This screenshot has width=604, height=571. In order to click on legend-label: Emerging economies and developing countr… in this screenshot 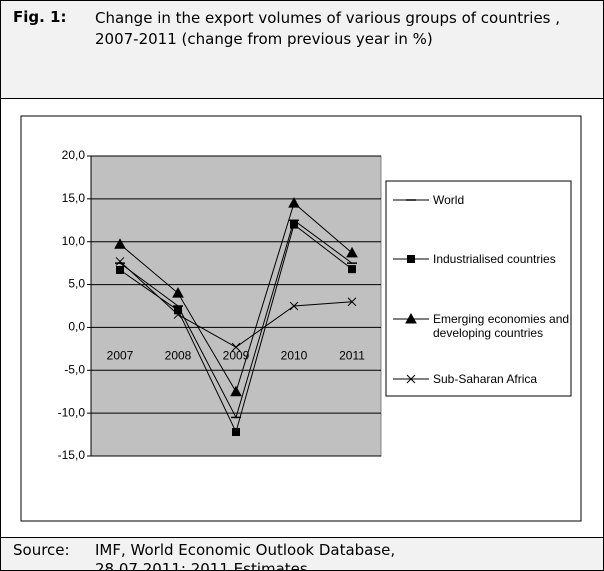, I will do `click(501, 326)`.